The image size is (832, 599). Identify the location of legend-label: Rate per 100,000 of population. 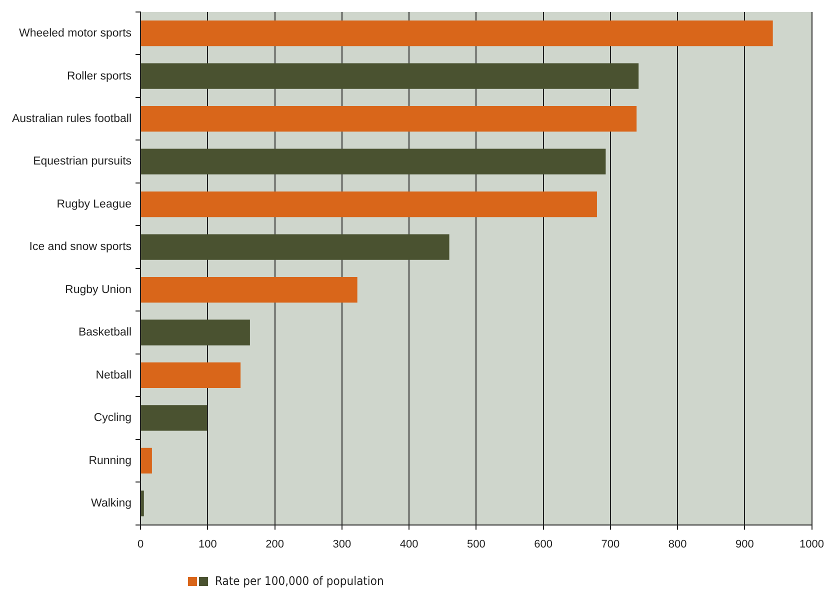
(299, 581).